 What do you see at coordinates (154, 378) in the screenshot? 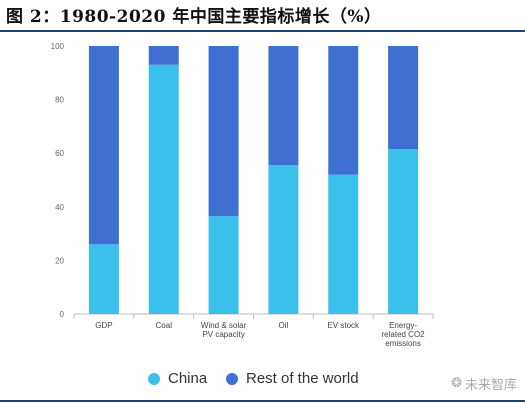
I see `legend-swatch-china` at bounding box center [154, 378].